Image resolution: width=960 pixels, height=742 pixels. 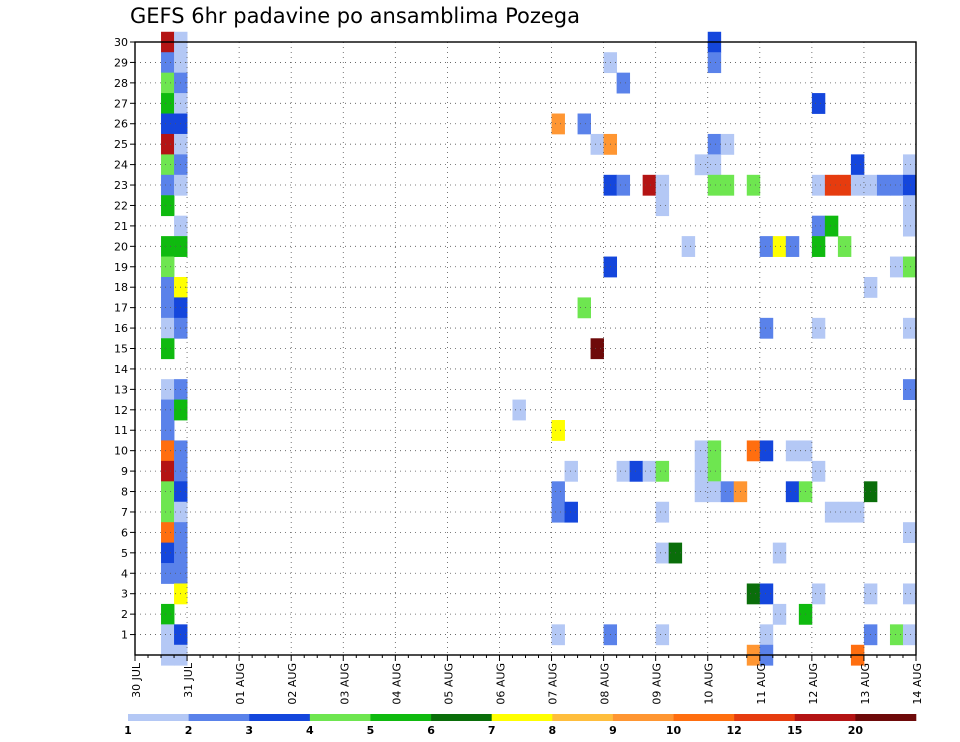 What do you see at coordinates (121, 124) in the screenshot?
I see `y-tick-label: 26` at bounding box center [121, 124].